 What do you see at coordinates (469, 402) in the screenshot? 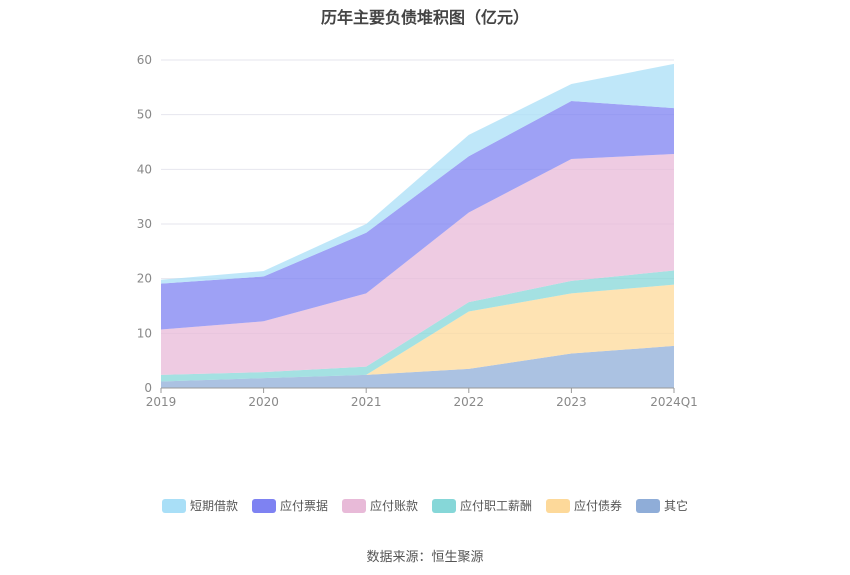
I see `x-tick-label: 2022` at bounding box center [469, 402].